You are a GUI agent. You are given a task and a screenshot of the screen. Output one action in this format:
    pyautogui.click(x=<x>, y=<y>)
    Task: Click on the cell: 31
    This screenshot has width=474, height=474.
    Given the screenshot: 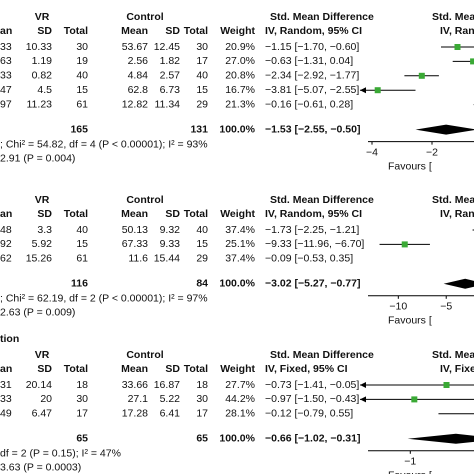 What is the action you would take?
    pyautogui.click(x=6, y=385)
    